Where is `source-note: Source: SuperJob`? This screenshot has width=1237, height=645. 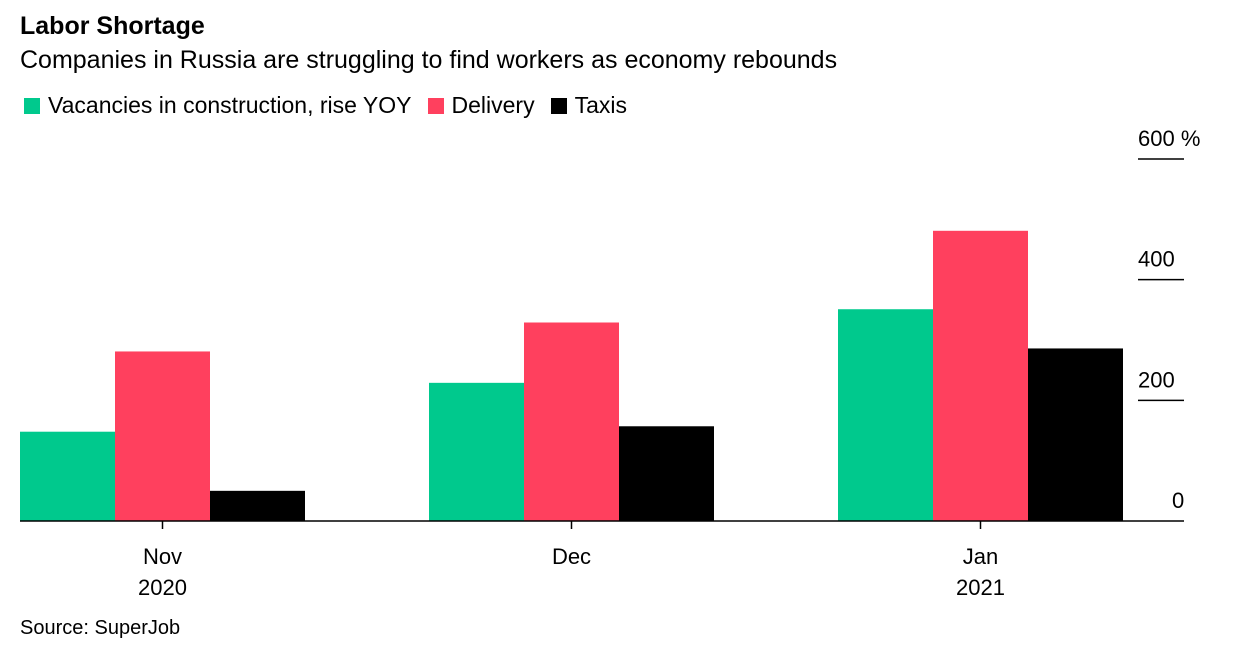 source-note: Source: SuperJob is located at coordinates (100, 628).